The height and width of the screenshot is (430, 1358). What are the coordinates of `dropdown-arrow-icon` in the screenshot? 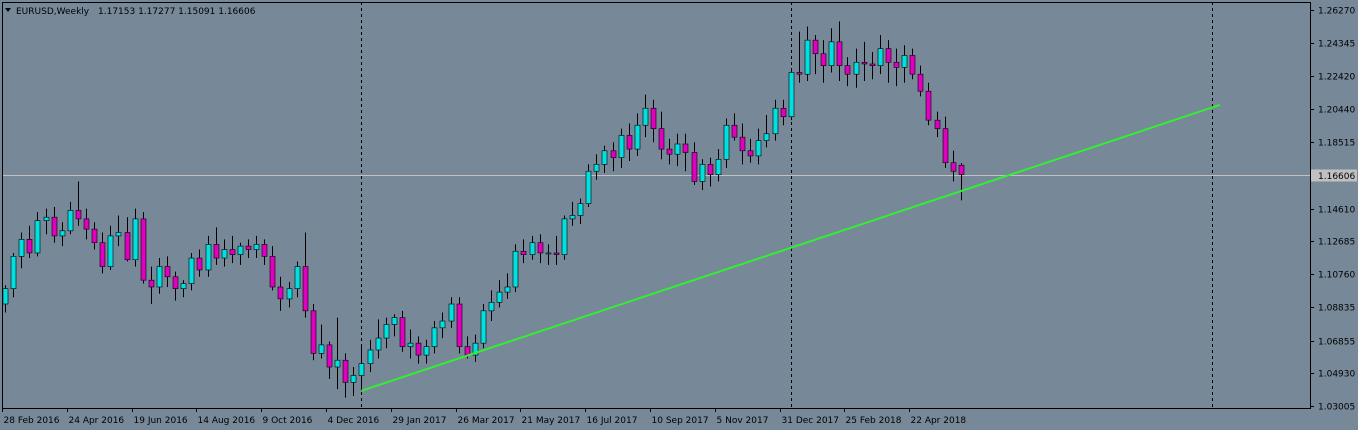 It's located at (8, 10).